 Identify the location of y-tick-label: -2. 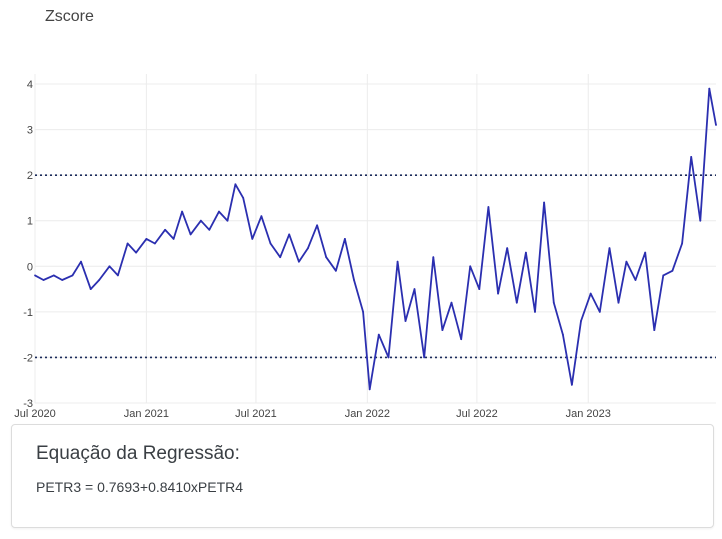
(28, 358).